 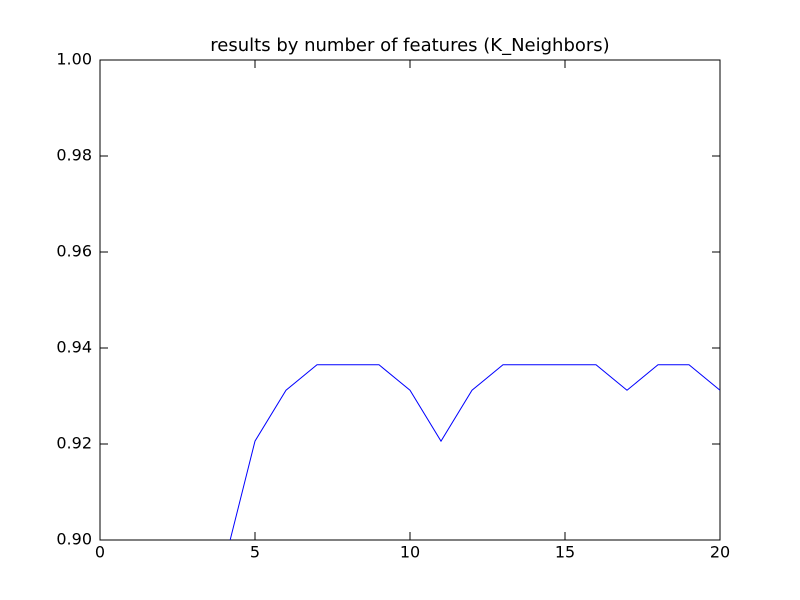 I want to click on x-tick-label: 0, so click(x=100, y=552).